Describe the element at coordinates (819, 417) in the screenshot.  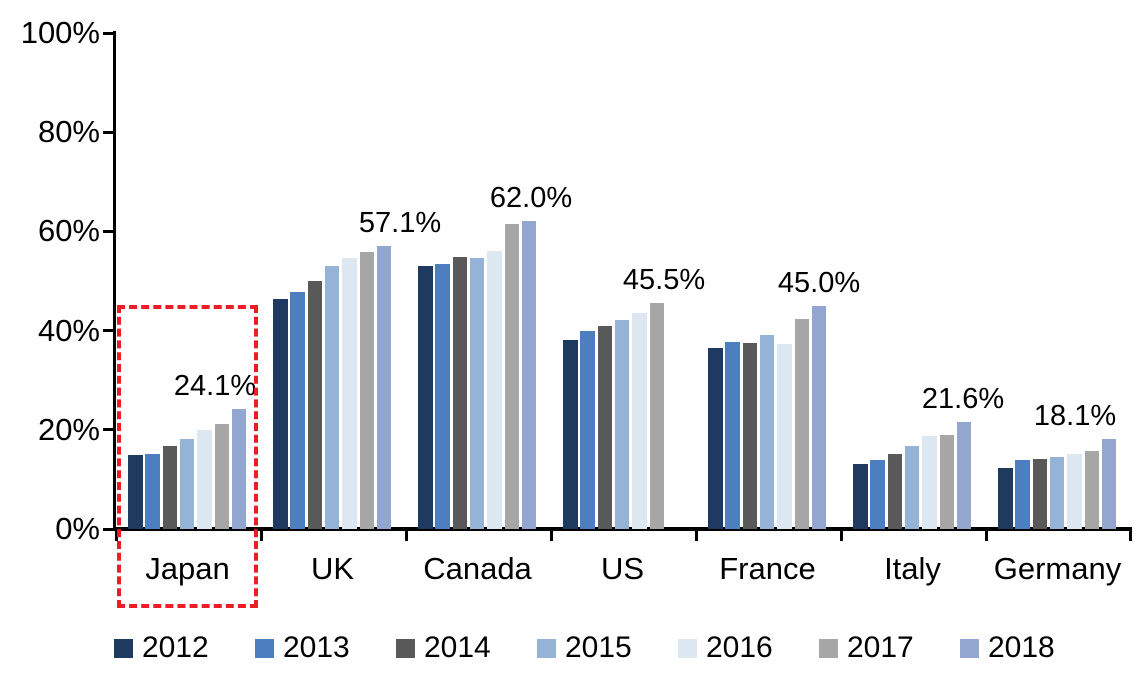
I see `bar-france-2018` at that location.